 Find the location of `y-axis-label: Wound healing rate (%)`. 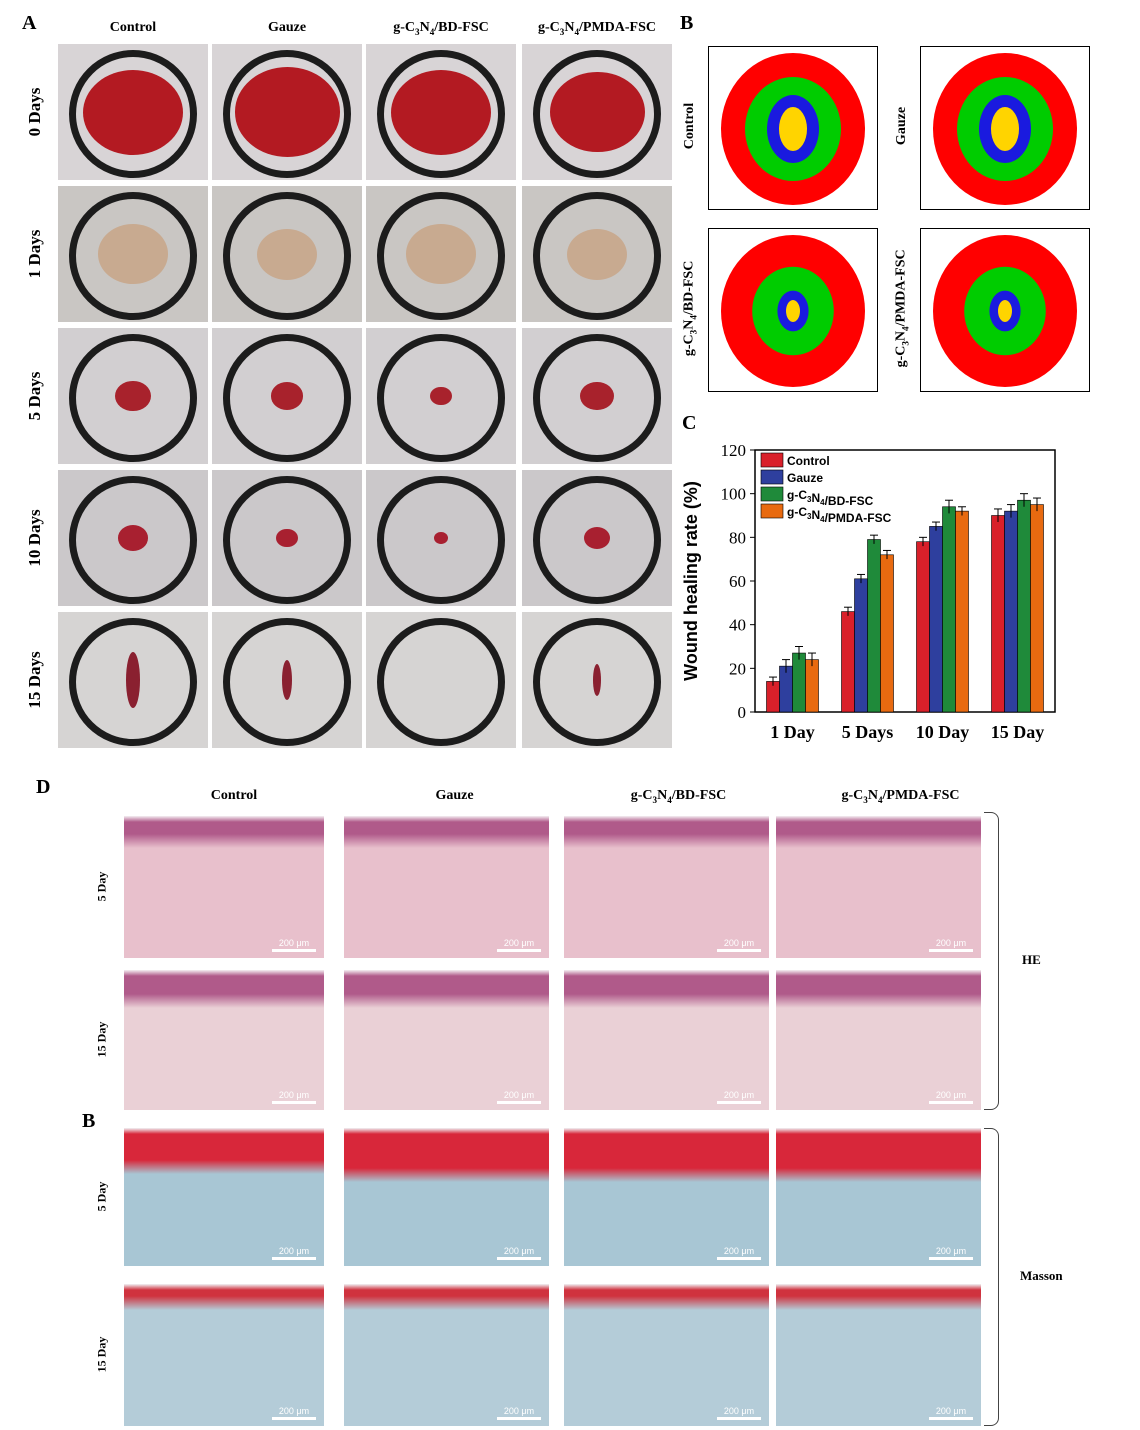

y-axis-label: Wound healing rate (%) is located at coordinates (691, 581).